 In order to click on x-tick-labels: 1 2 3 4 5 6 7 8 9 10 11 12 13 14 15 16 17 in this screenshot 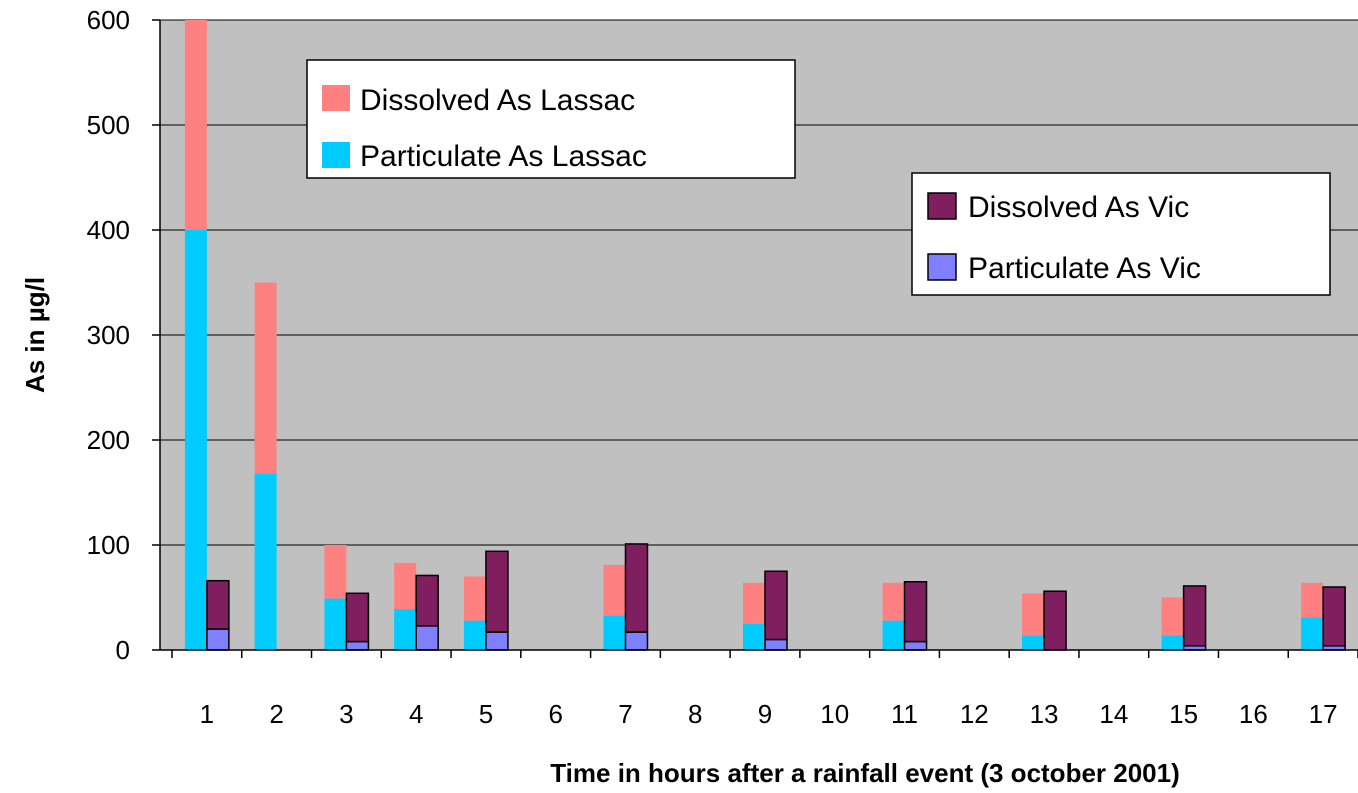, I will do `click(769, 714)`.